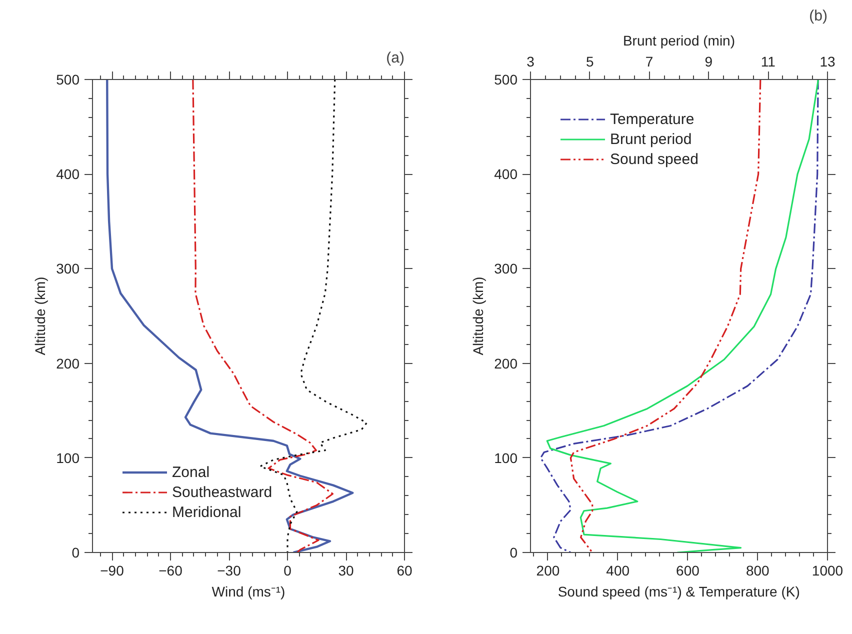  What do you see at coordinates (828, 570) in the screenshot?
I see `x-tick-label: 1000` at bounding box center [828, 570].